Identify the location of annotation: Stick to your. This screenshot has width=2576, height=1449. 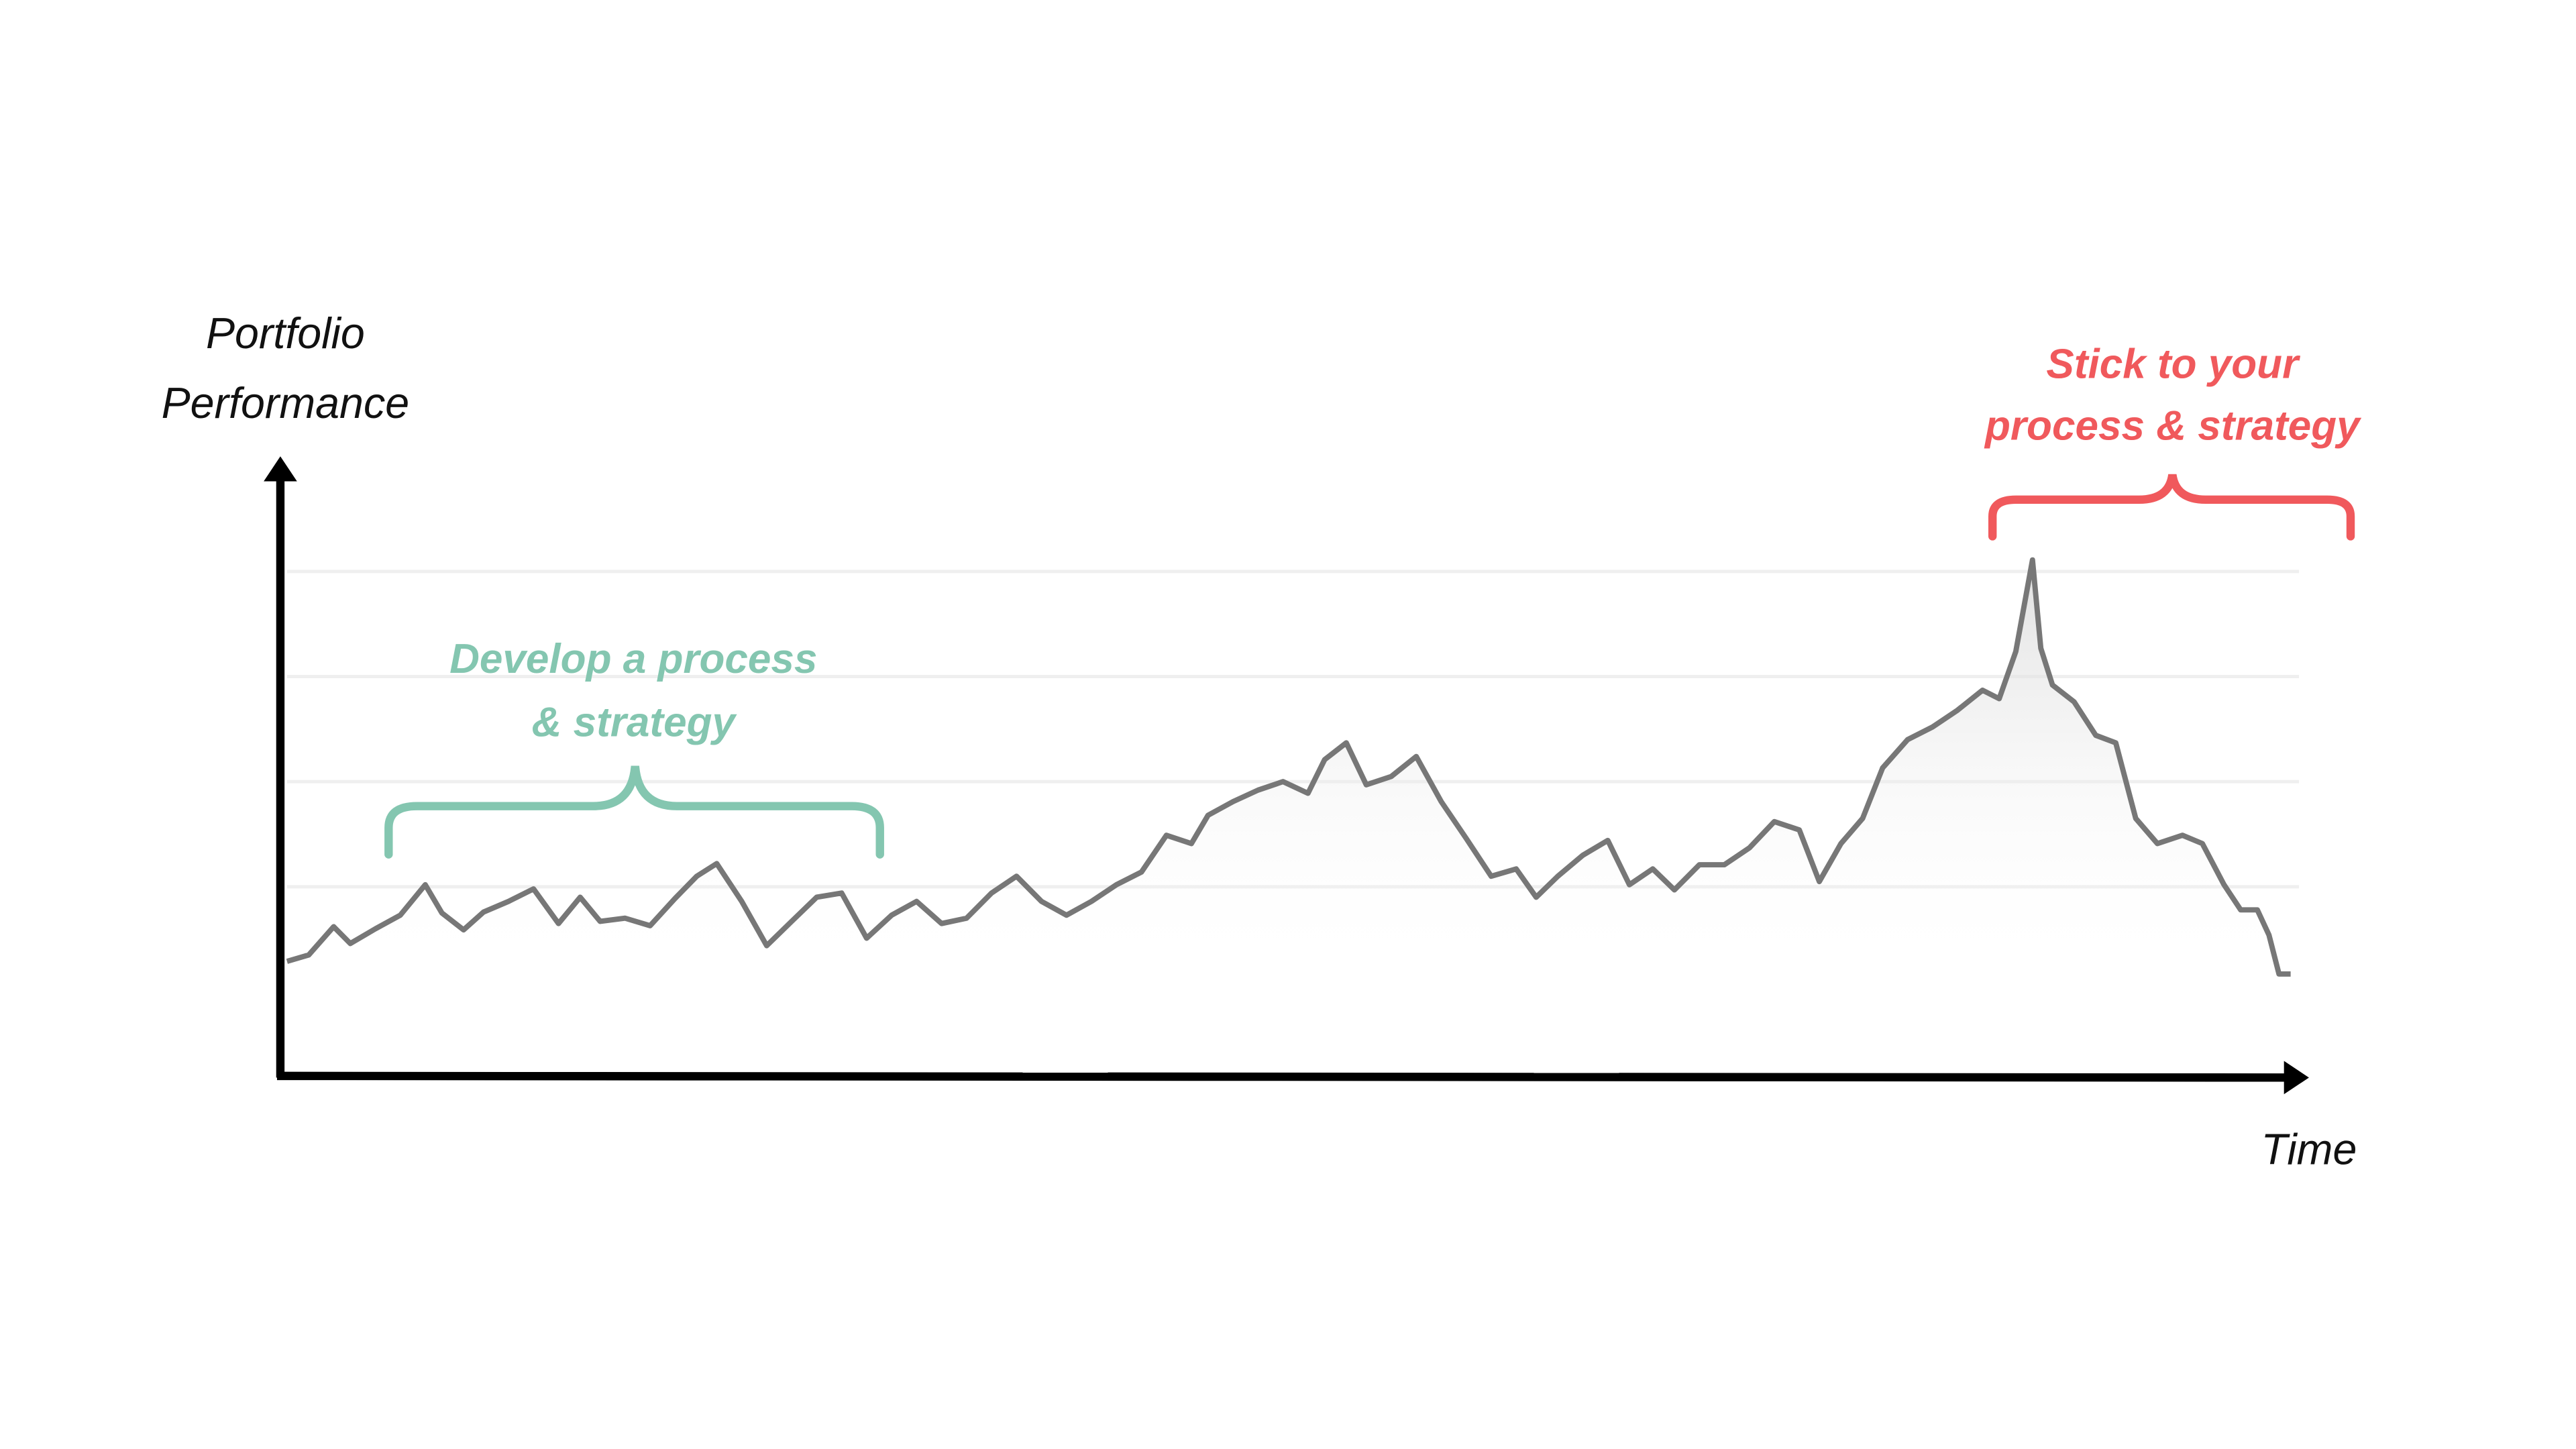
(2173, 364).